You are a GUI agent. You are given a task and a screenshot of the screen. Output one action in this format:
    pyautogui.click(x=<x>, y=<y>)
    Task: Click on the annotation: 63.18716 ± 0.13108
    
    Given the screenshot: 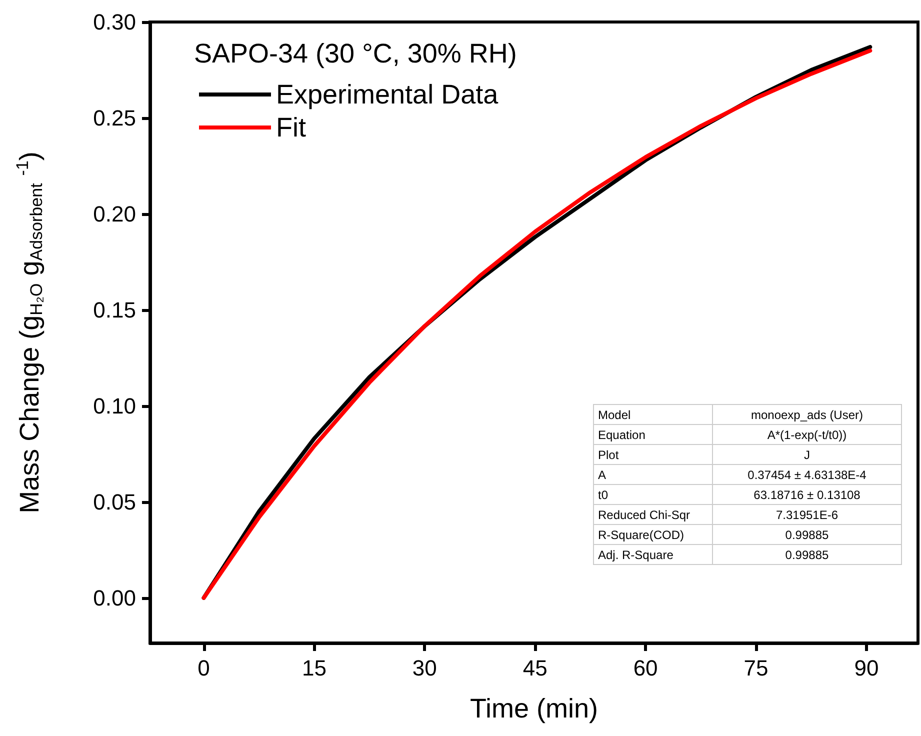 What is the action you would take?
    pyautogui.click(x=807, y=494)
    